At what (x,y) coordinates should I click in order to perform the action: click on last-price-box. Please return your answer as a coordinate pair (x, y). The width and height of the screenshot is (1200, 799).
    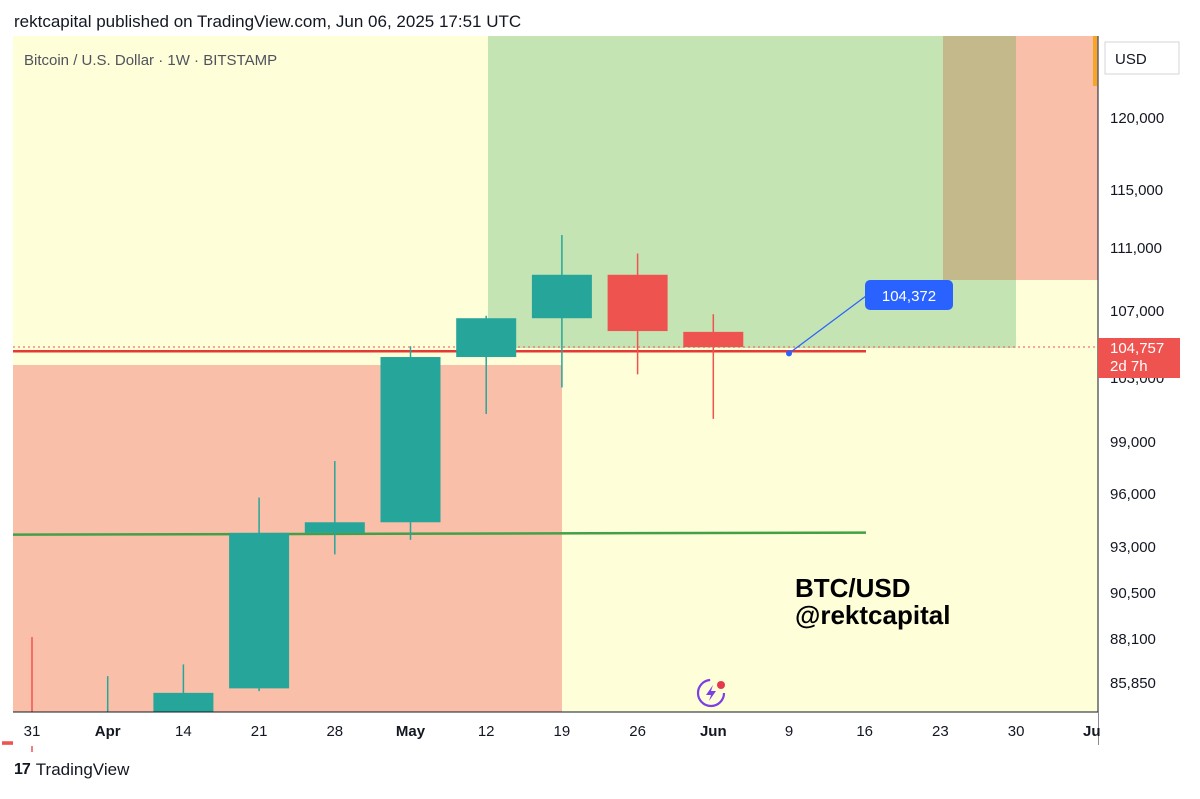
    Looking at the image, I should click on (1139, 358).